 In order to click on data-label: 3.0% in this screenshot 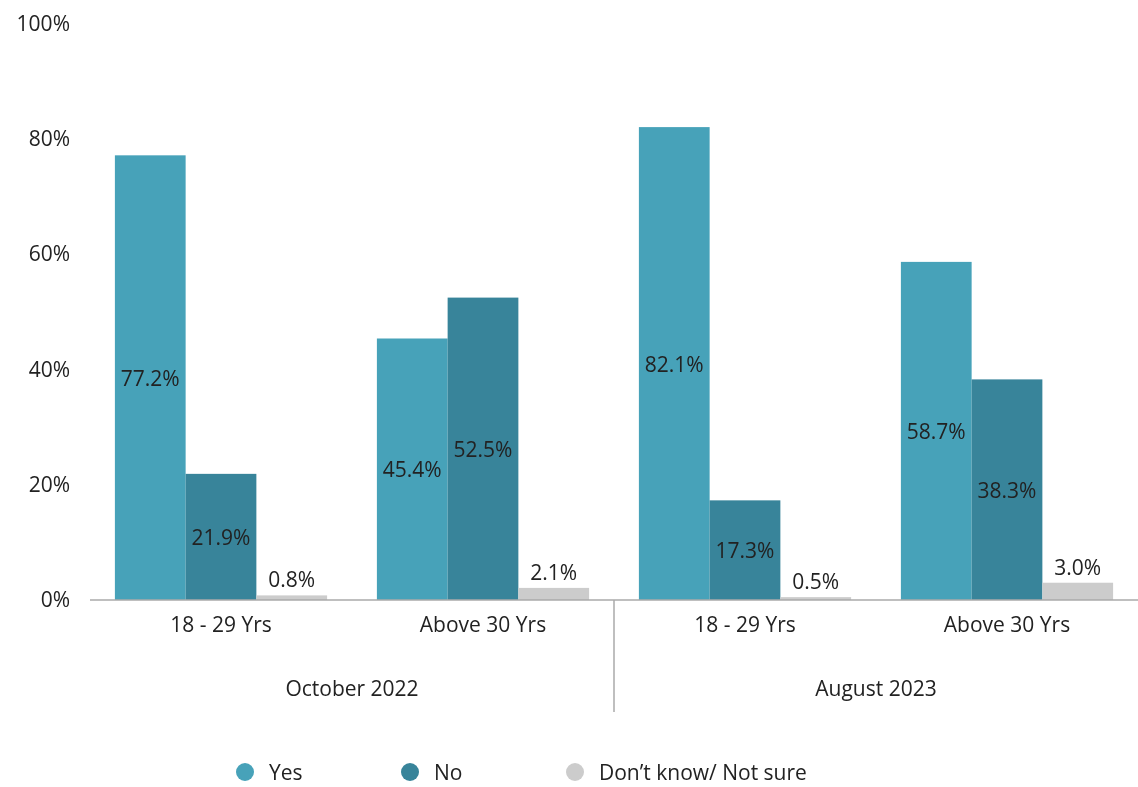, I will do `click(1078, 566)`.